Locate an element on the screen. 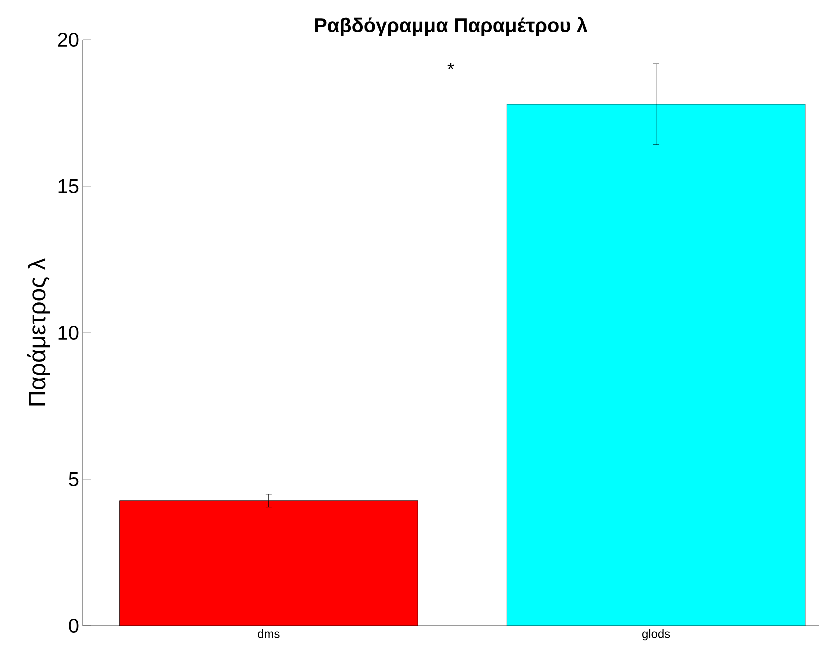 This screenshot has height=661, width=819. y-tick-label: 20 is located at coordinates (68, 40).